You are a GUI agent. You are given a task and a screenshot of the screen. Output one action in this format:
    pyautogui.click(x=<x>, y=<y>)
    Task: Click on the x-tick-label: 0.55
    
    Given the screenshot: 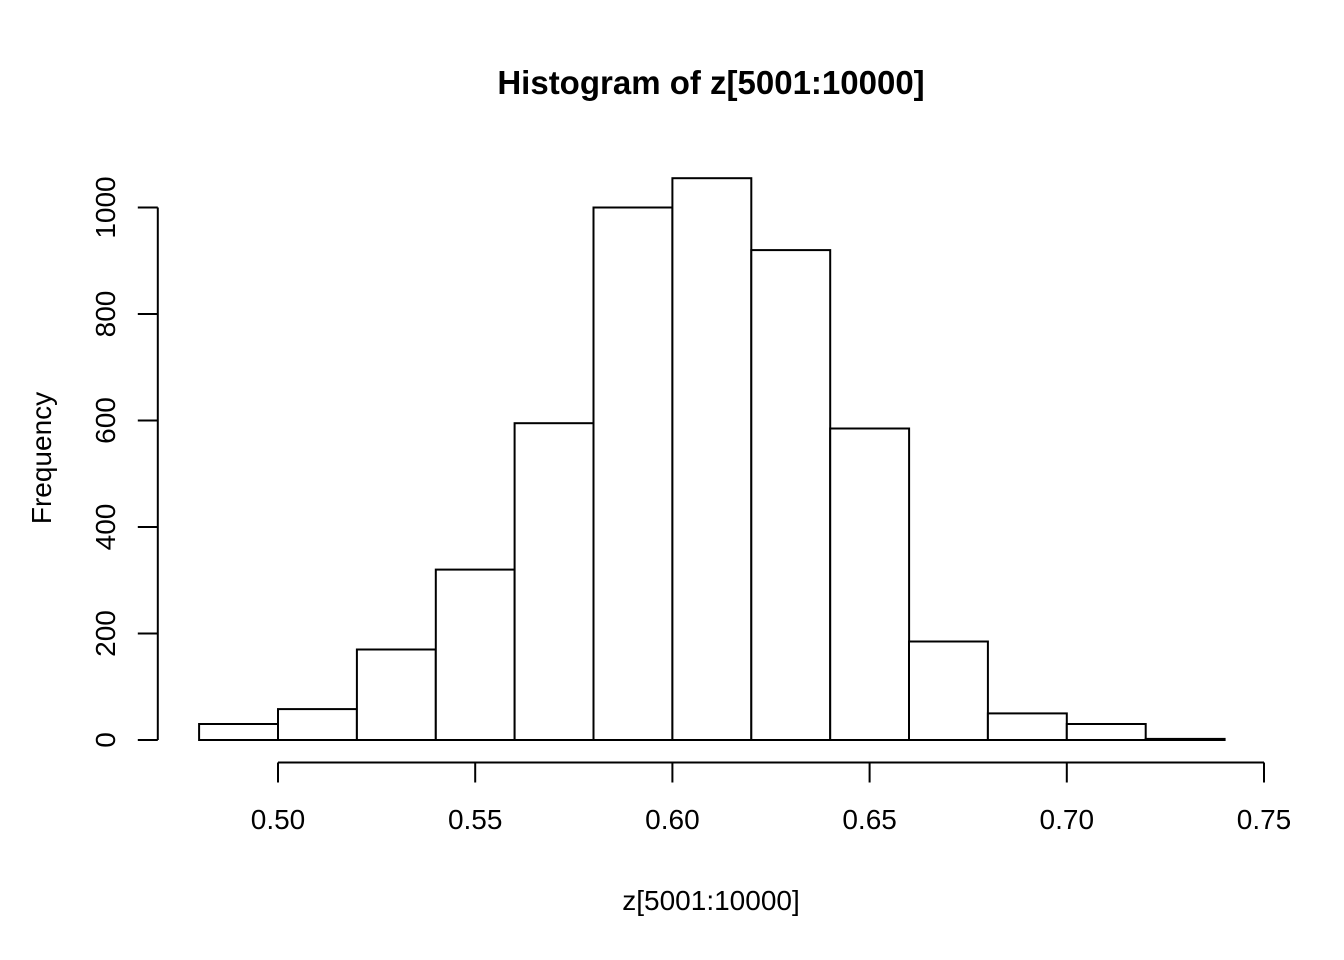 What is the action you would take?
    pyautogui.click(x=475, y=819)
    